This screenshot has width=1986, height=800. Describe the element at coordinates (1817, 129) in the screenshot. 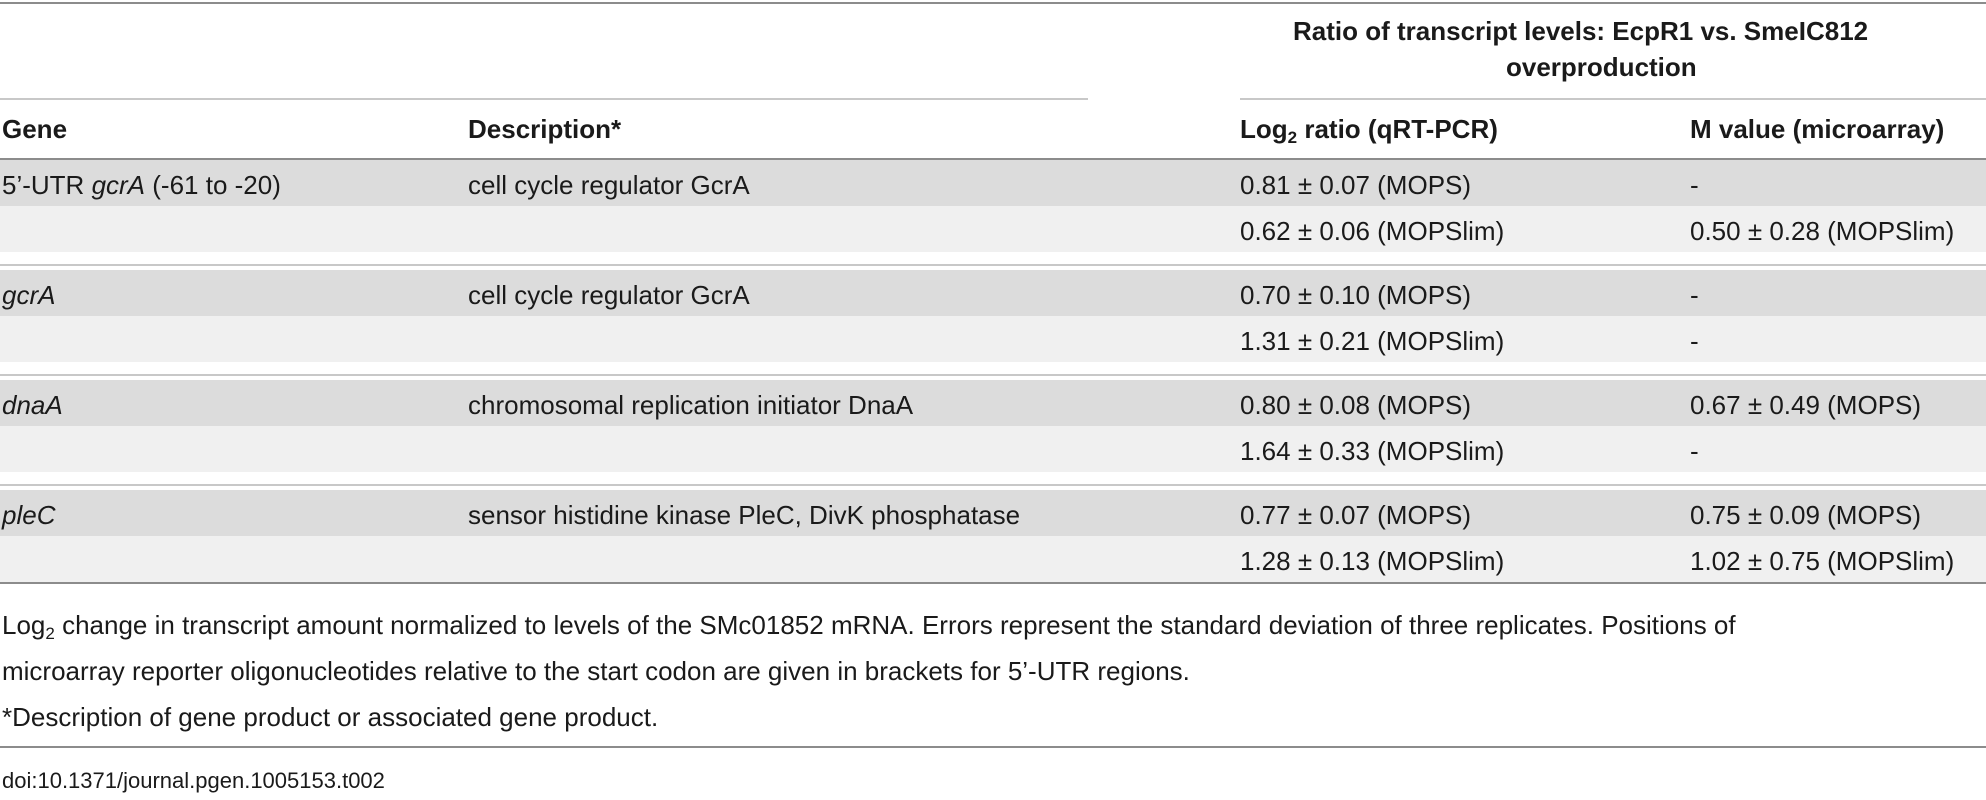

I see `col-header-microarray: M value (microarray)` at that location.